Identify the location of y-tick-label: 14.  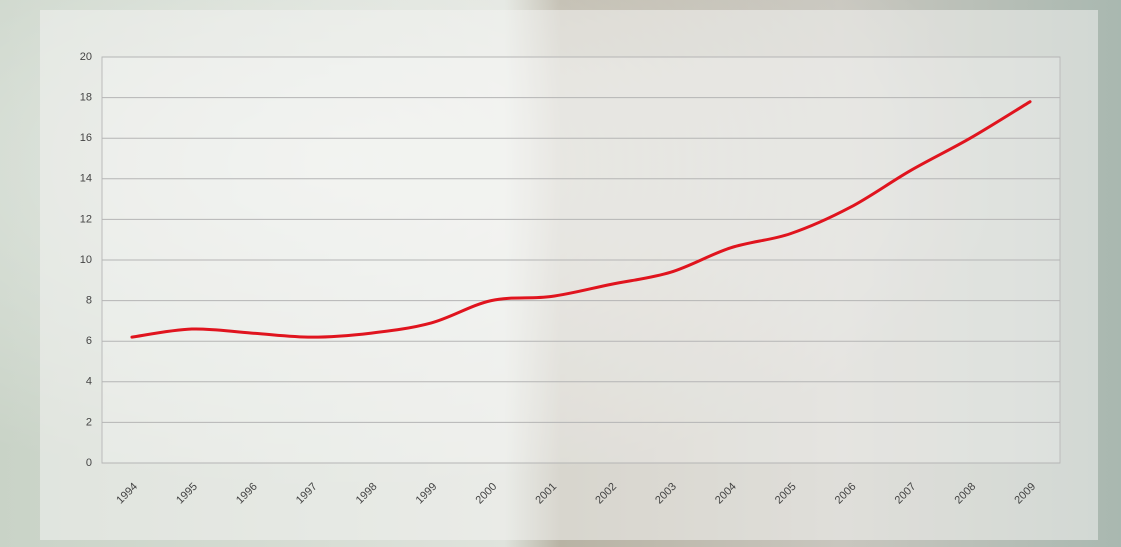
(86, 179).